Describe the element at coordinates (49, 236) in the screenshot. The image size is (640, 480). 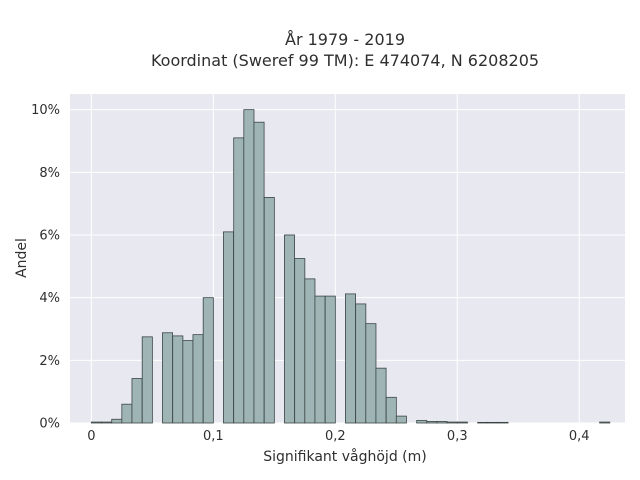
I see `y-tick-label: 6%` at that location.